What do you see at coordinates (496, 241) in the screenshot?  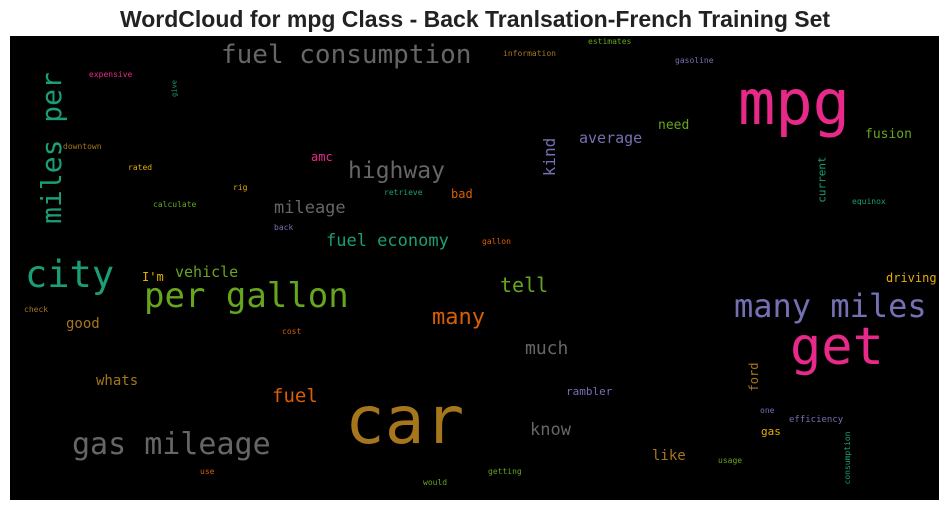 I see `word-gallon: gallon` at bounding box center [496, 241].